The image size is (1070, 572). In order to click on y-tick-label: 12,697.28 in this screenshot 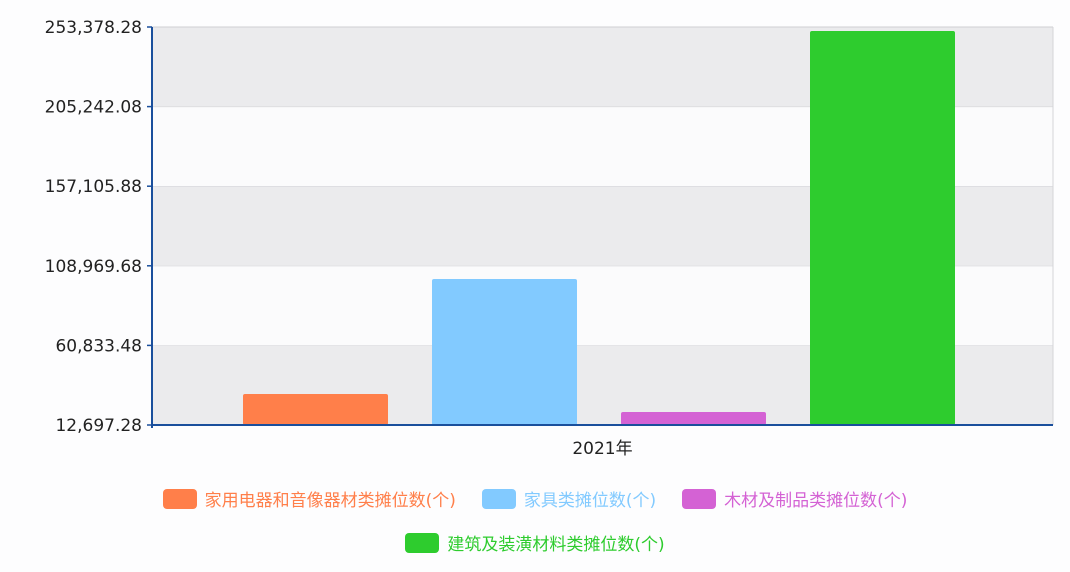, I will do `click(98, 426)`.